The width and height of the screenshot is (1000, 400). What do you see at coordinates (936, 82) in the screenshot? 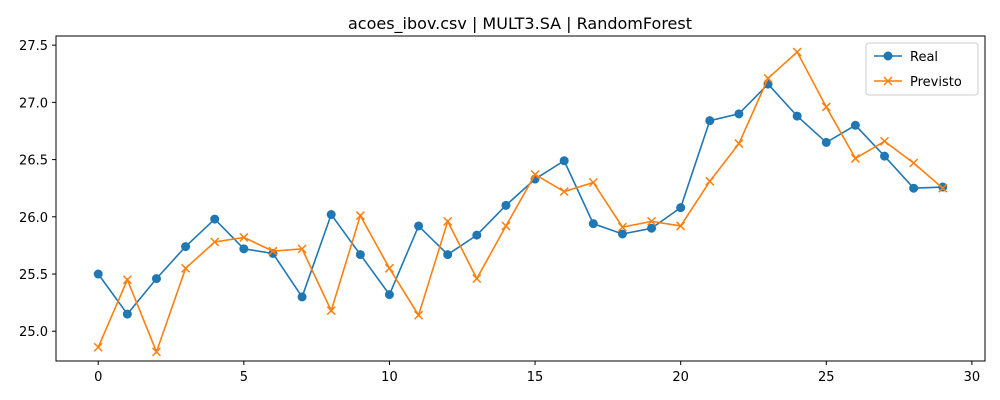
I see `legend-label: Previsto` at bounding box center [936, 82].